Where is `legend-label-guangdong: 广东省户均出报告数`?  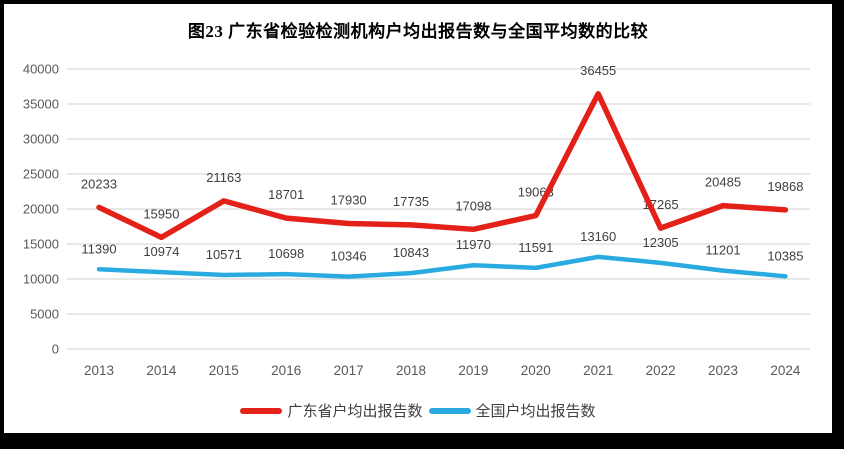 legend-label-guangdong: 广东省户均出报告数 is located at coordinates (355, 411).